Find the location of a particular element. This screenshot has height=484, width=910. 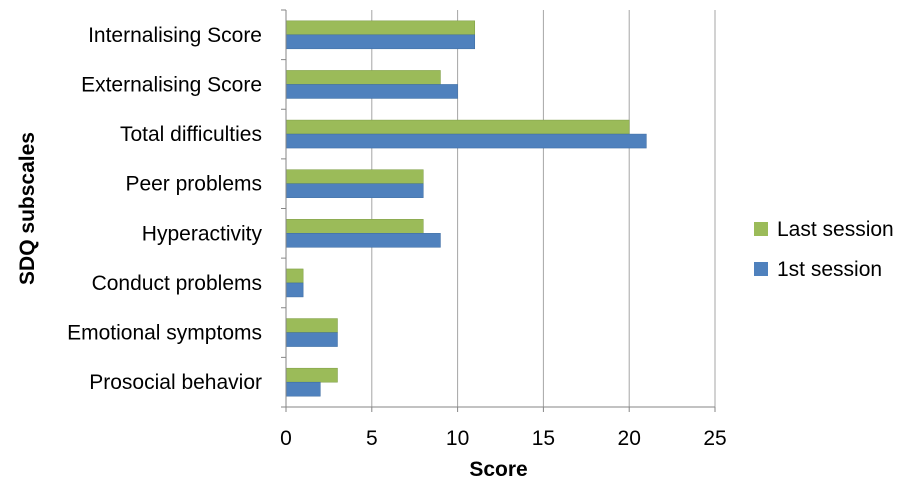

category-label: Internalising Score is located at coordinates (175, 35).